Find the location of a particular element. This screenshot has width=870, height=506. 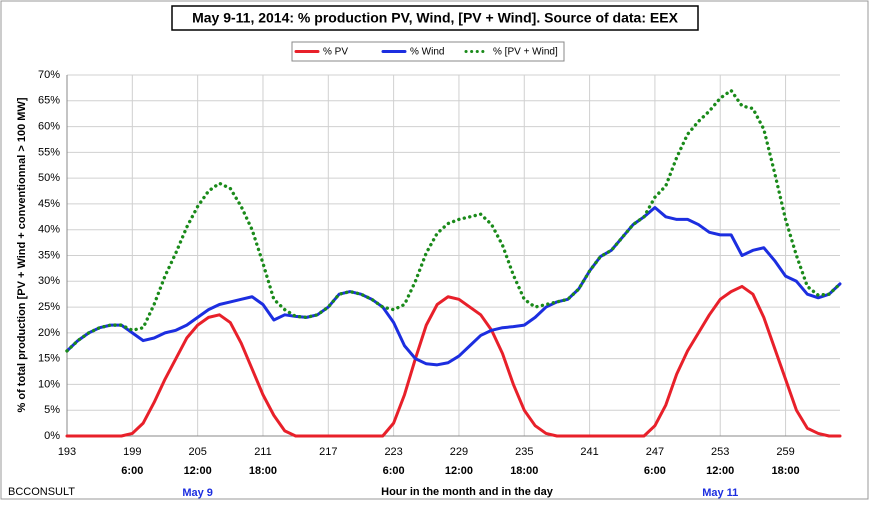

y-tick-label: 10% is located at coordinates (49, 384).